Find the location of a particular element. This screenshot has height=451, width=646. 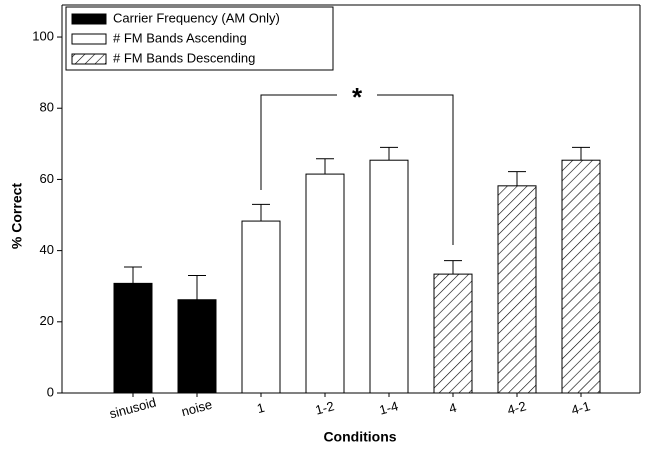

legend-label: # FM Bands Ascending is located at coordinates (180, 37).